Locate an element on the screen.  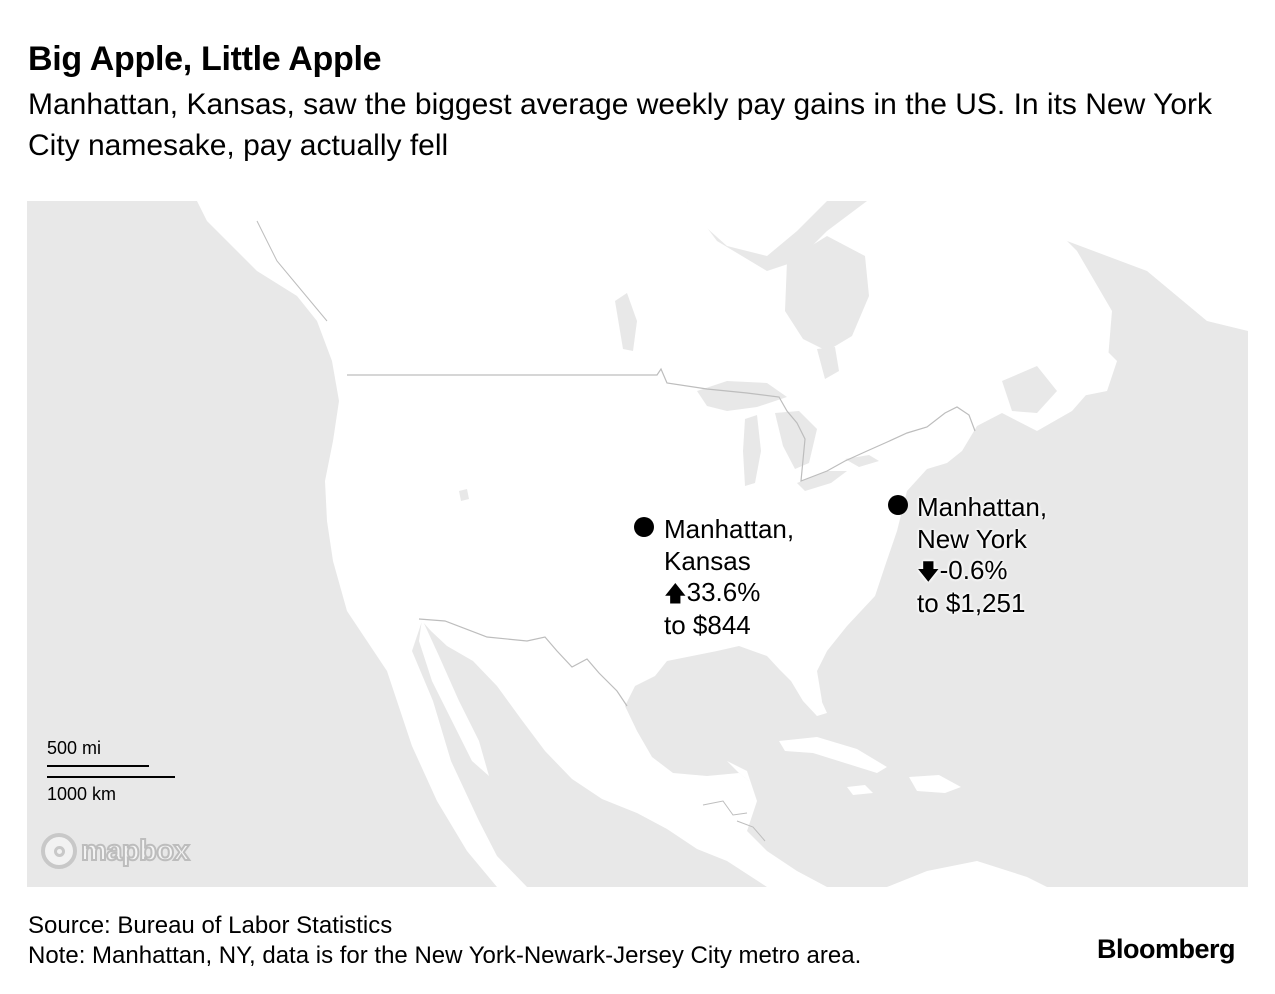
bloomberg-logo: Bloomberg is located at coordinates (1166, 949).